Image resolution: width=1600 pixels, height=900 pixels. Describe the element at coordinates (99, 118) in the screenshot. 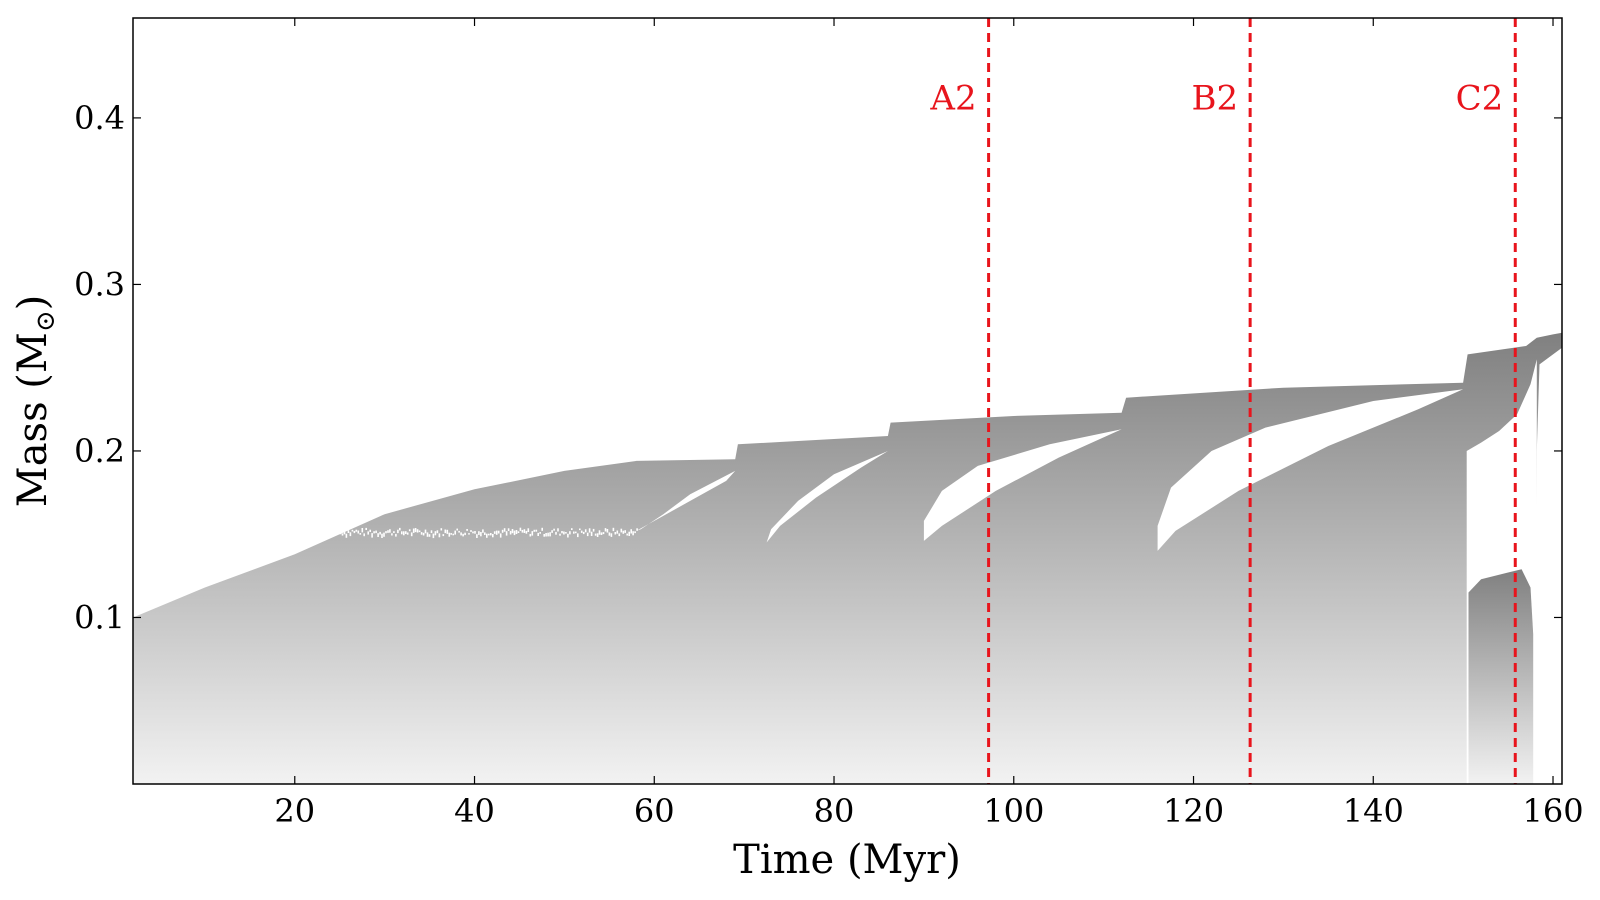

I see `y-tick-label: 0.4` at that location.